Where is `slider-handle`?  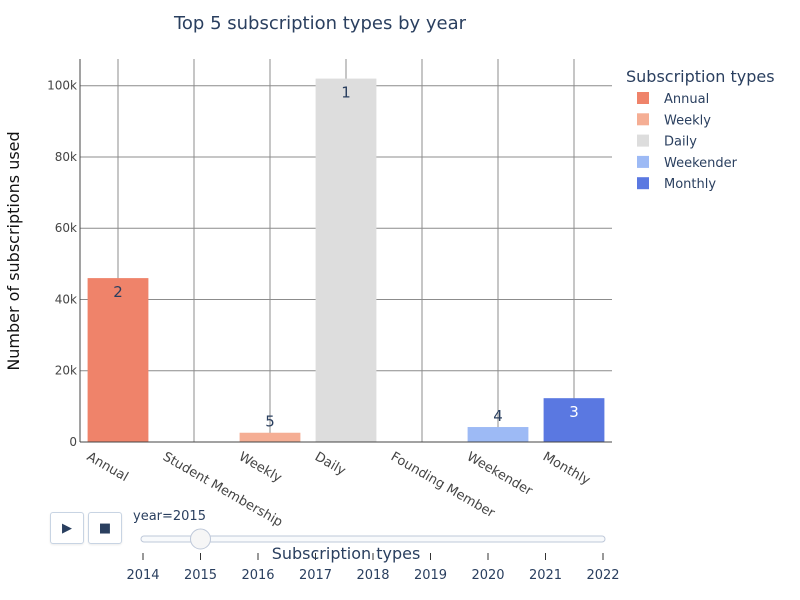 slider-handle is located at coordinates (200, 539).